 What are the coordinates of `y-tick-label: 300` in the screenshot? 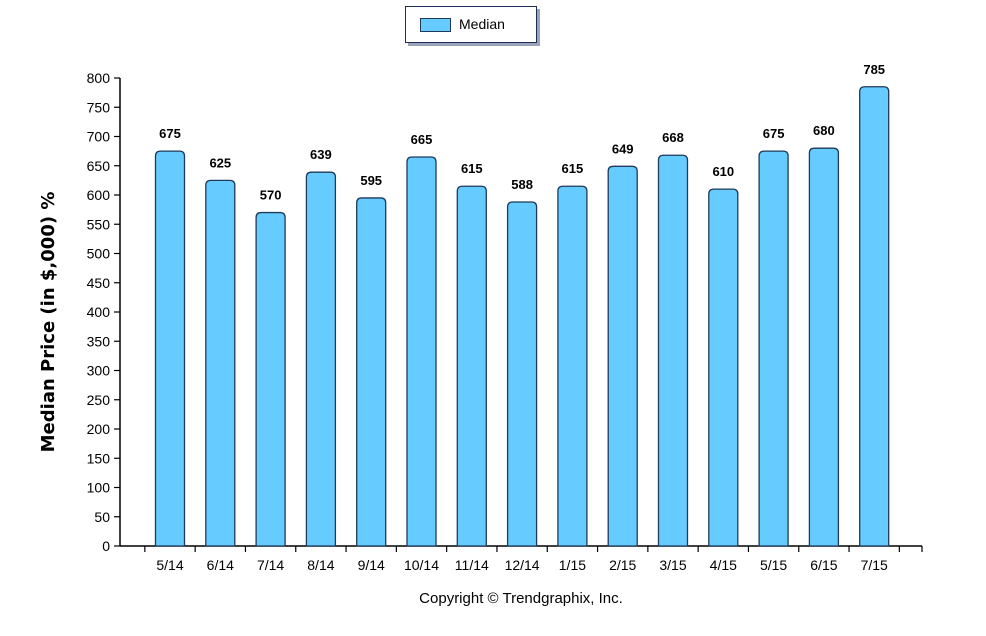 It's located at (99, 371).